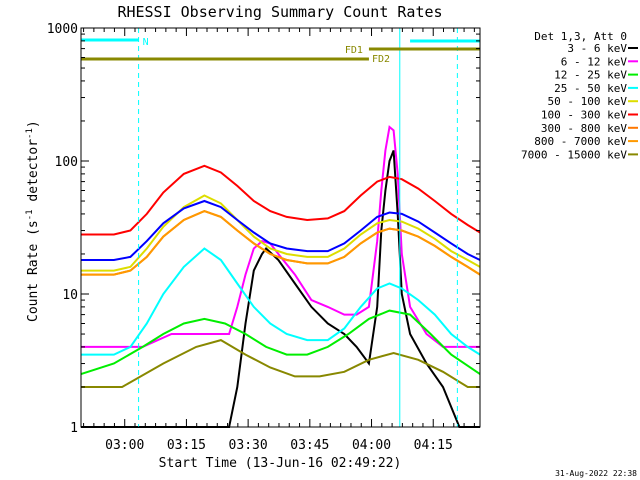 The height and width of the screenshot is (480, 640). I want to click on legend-entry: 100 - 300 keV, so click(584, 115).